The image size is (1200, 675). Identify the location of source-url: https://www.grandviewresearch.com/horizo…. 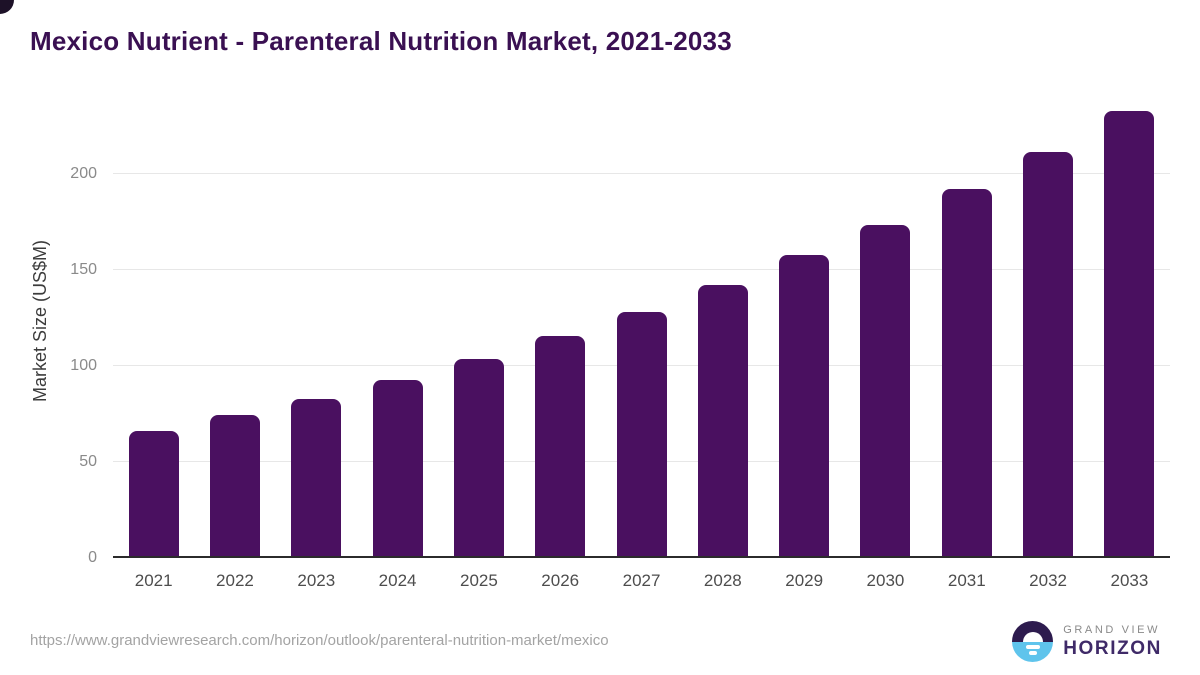
(319, 640).